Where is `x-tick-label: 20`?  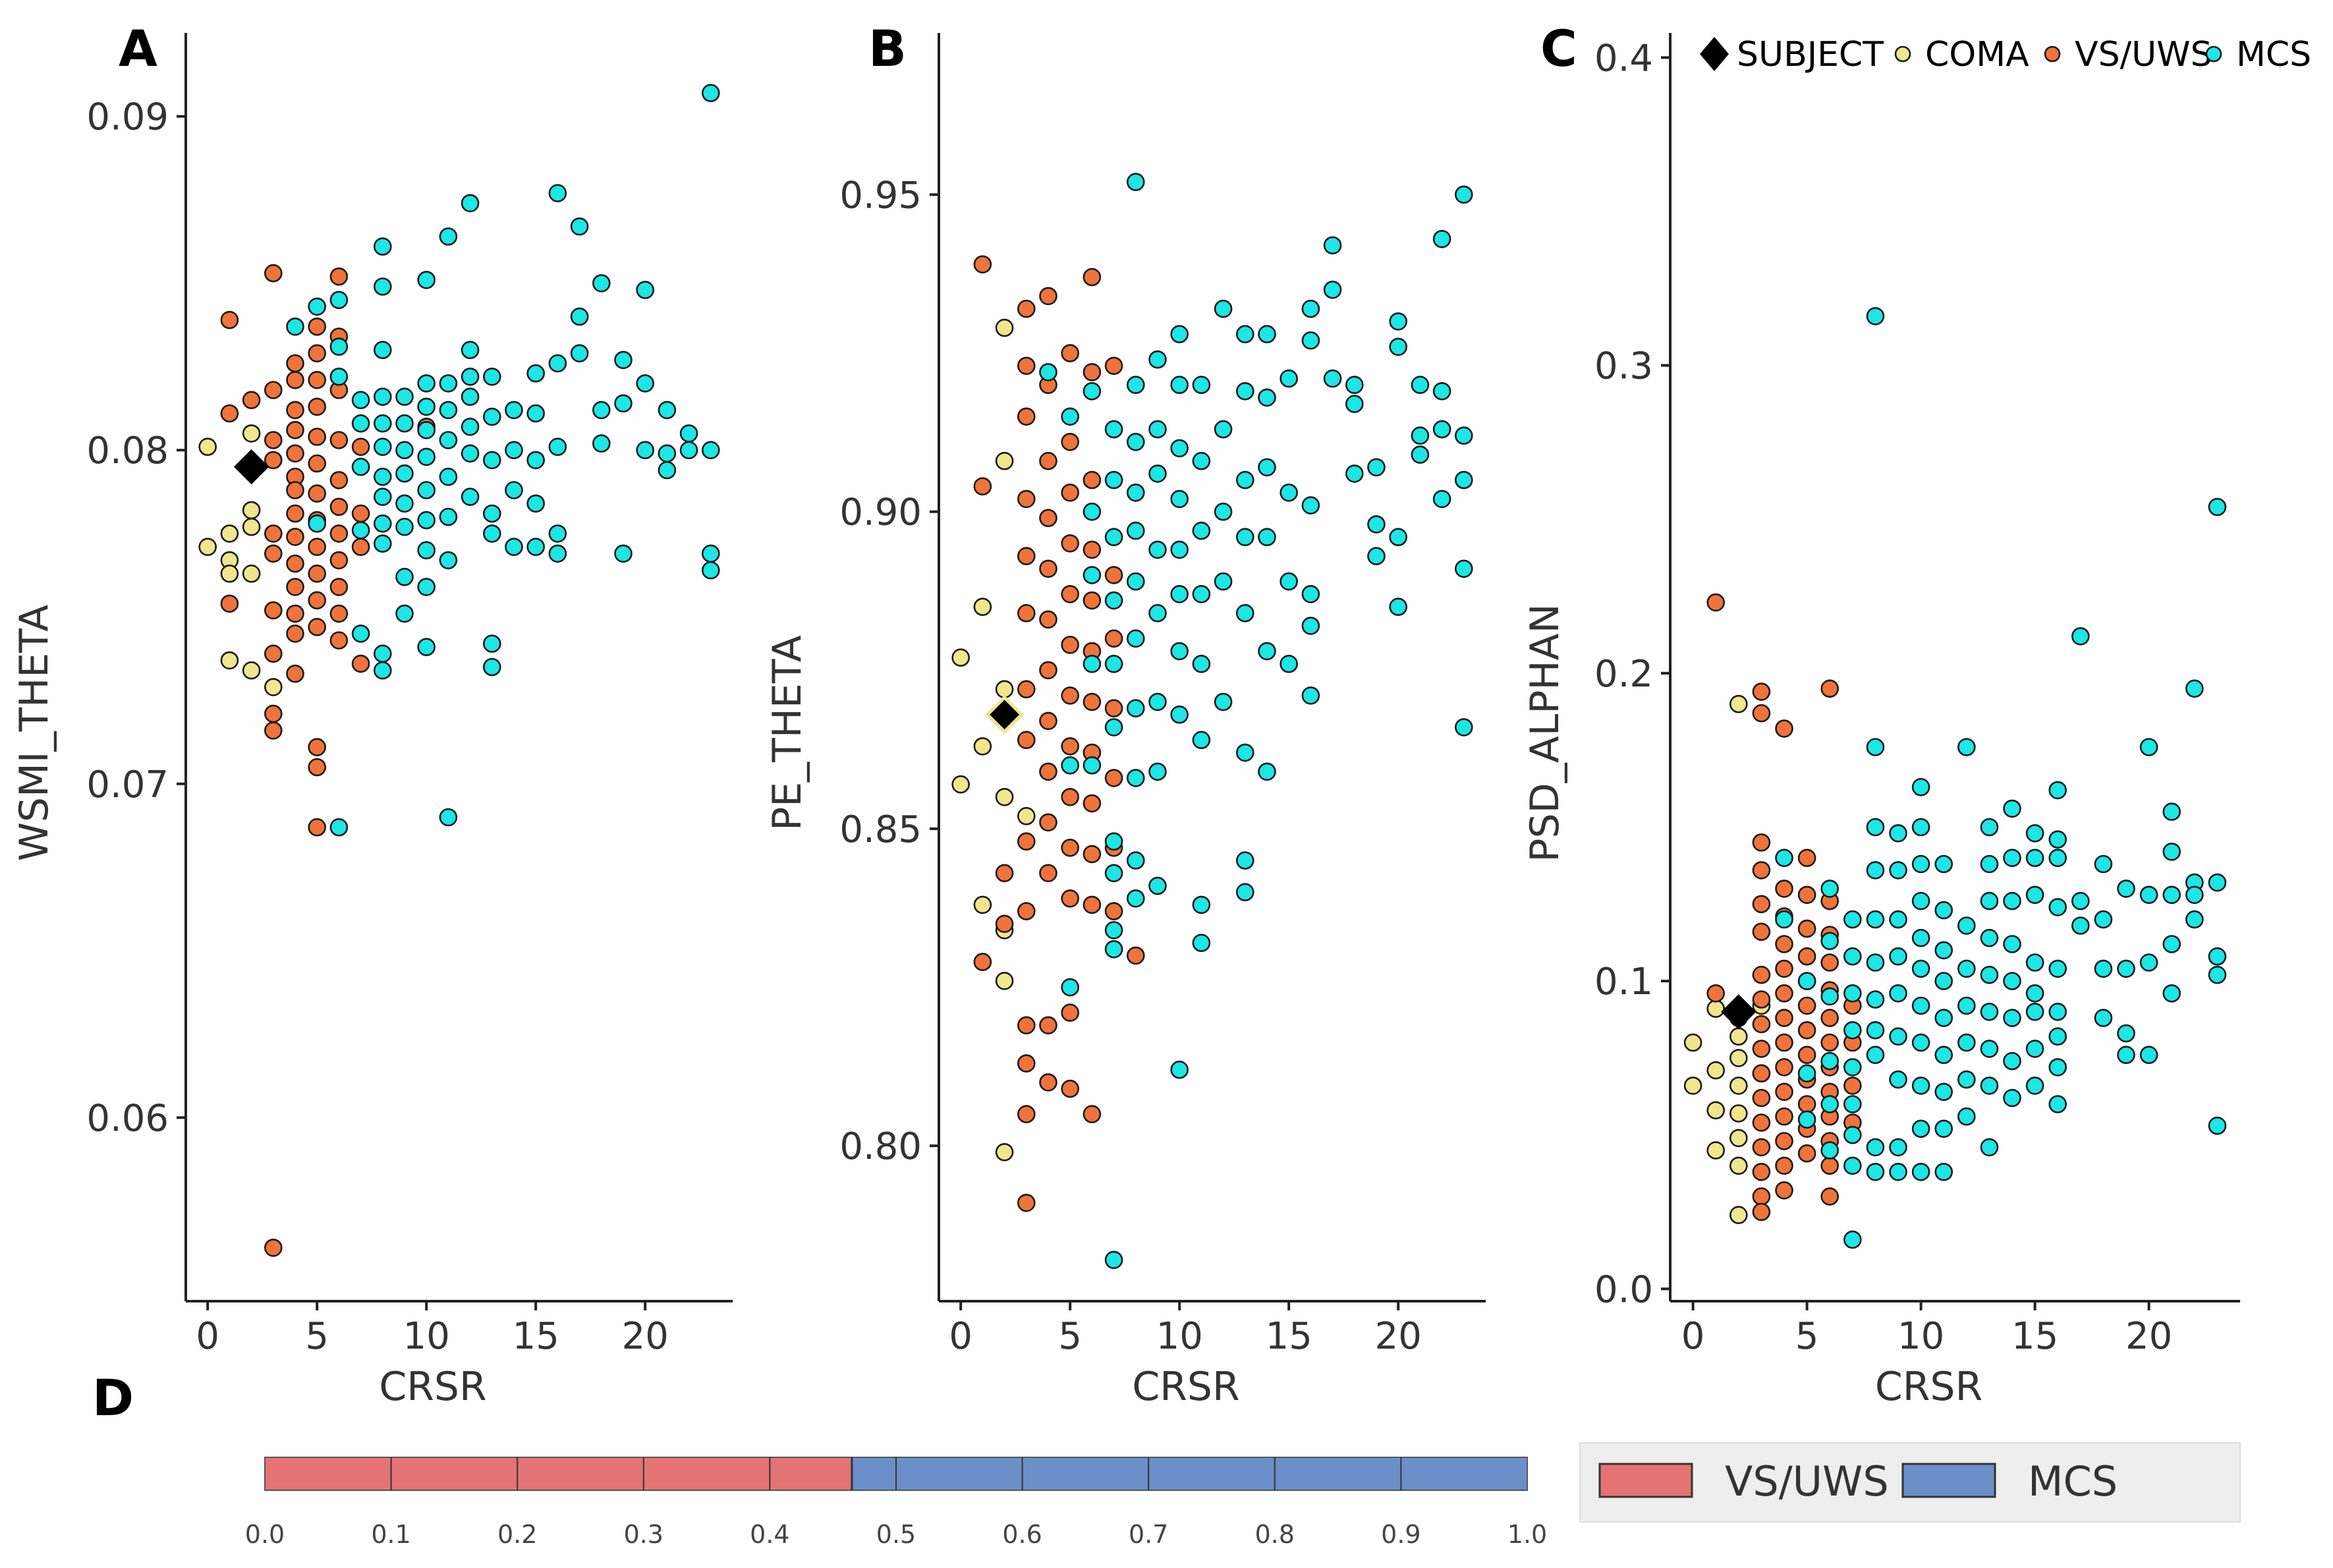 x-tick-label: 20 is located at coordinates (2148, 1336).